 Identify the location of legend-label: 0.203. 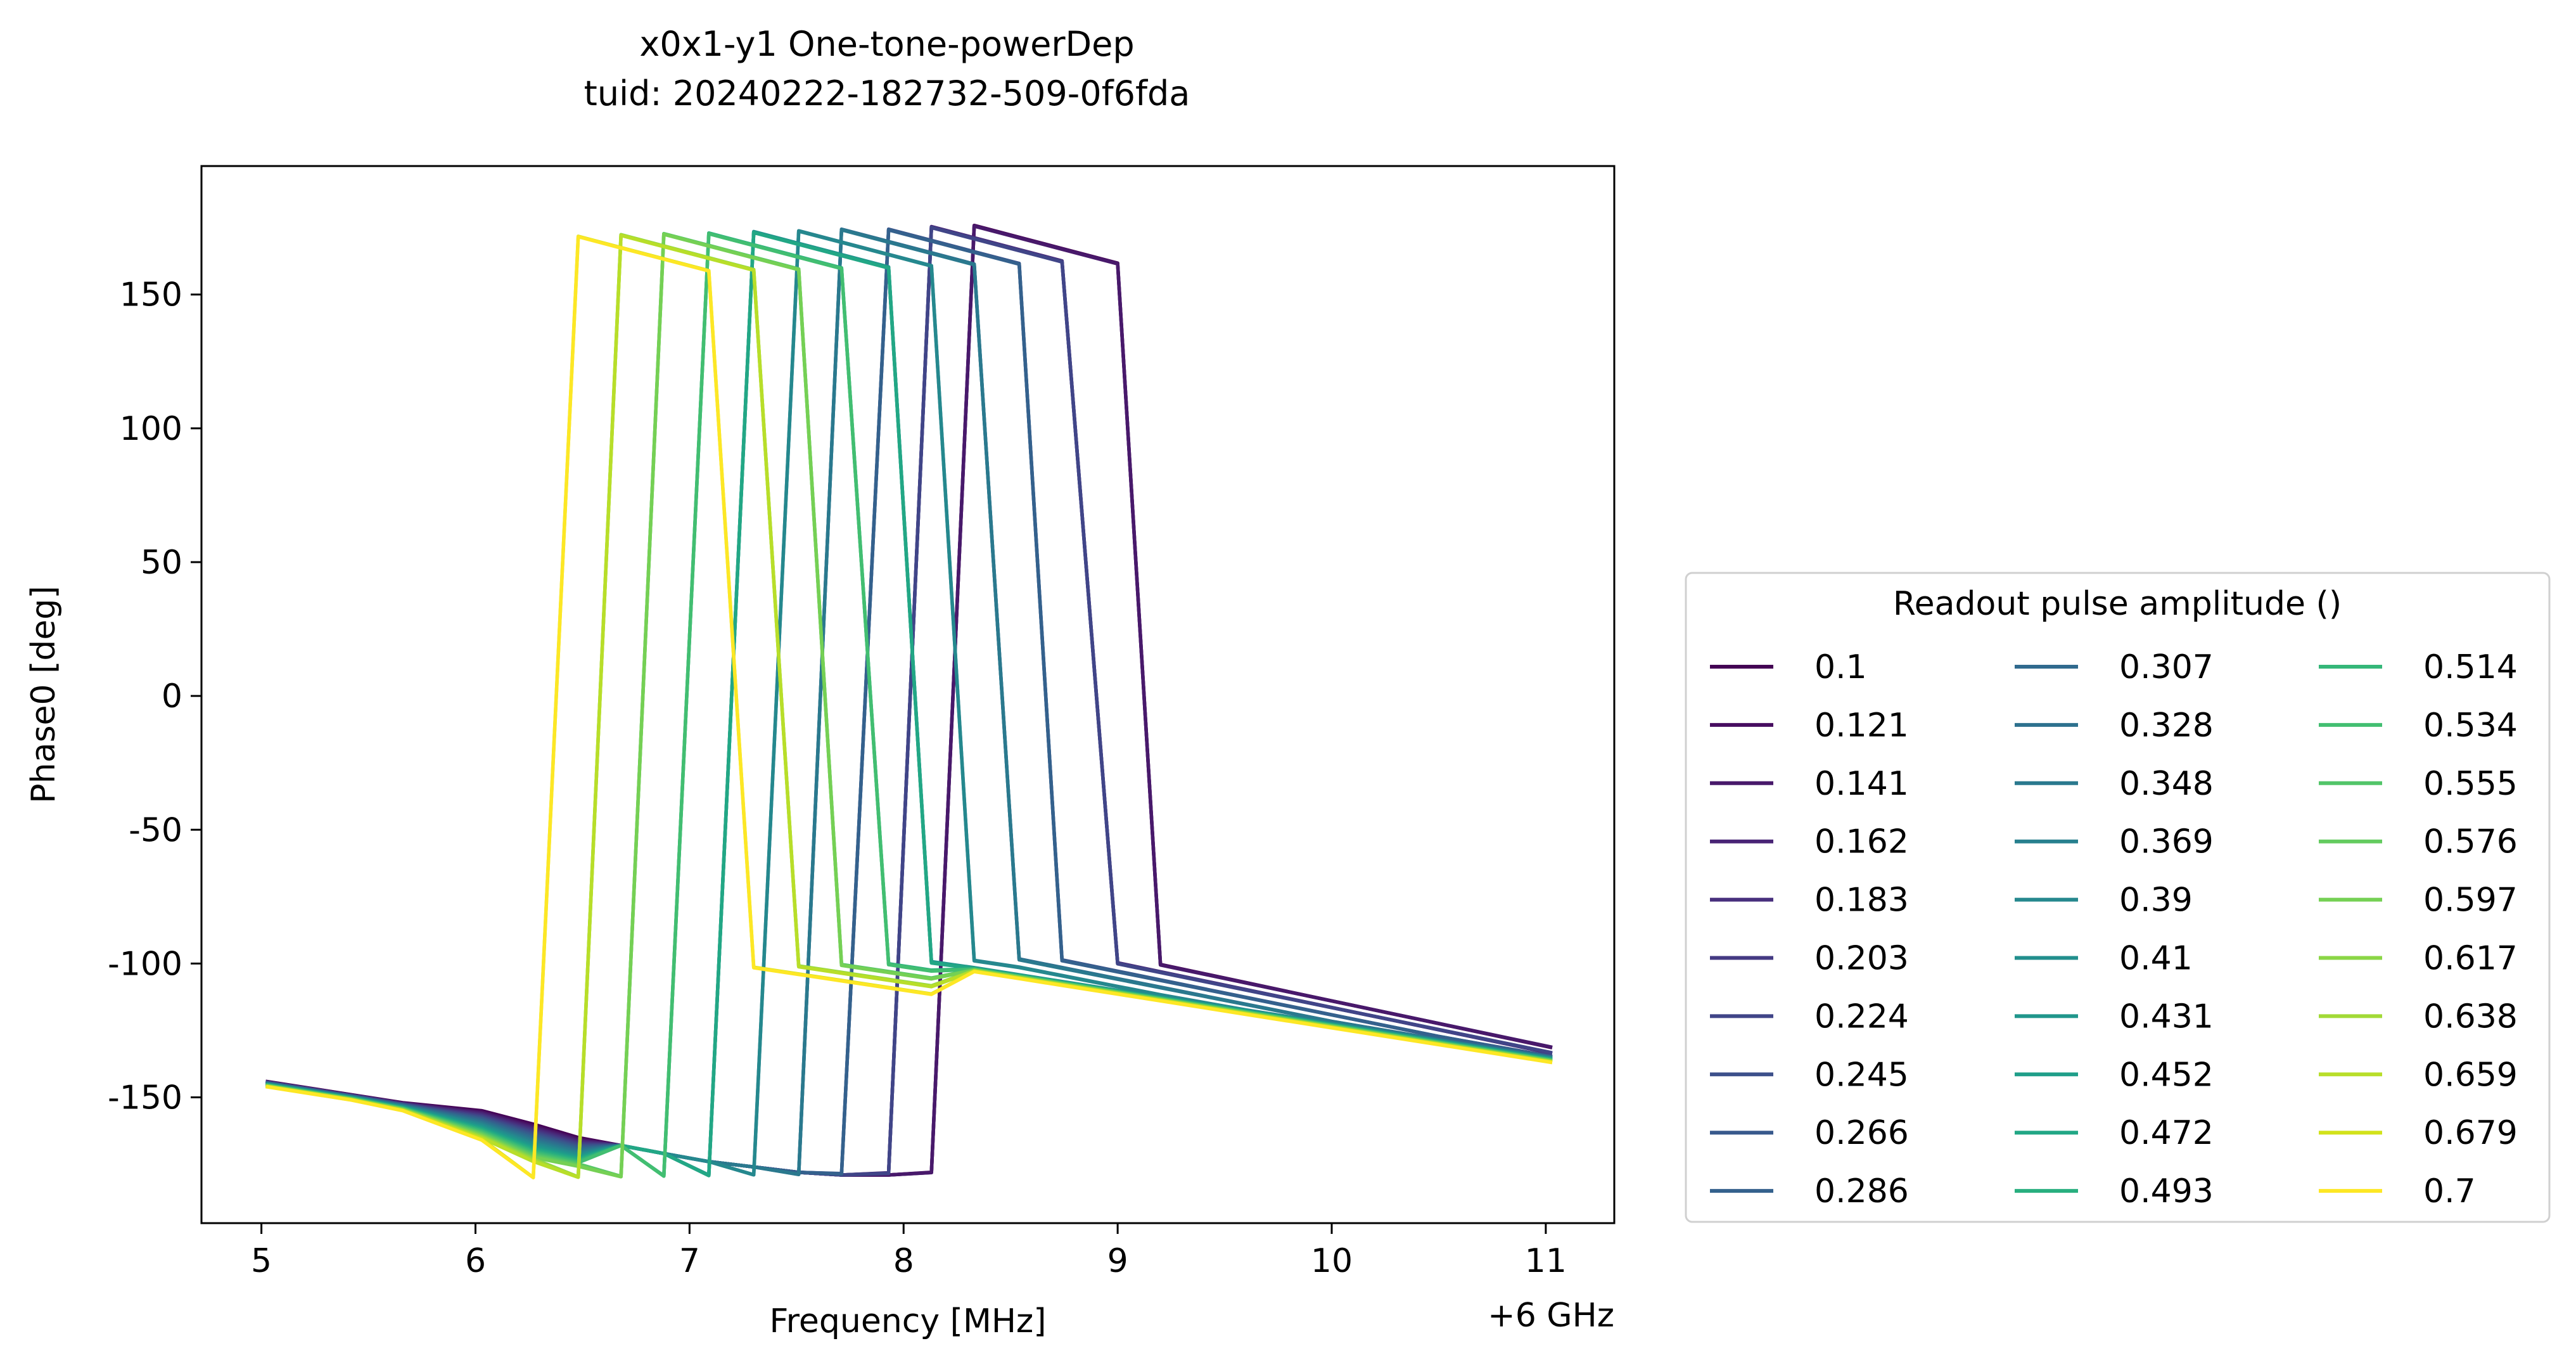
(1862, 959).